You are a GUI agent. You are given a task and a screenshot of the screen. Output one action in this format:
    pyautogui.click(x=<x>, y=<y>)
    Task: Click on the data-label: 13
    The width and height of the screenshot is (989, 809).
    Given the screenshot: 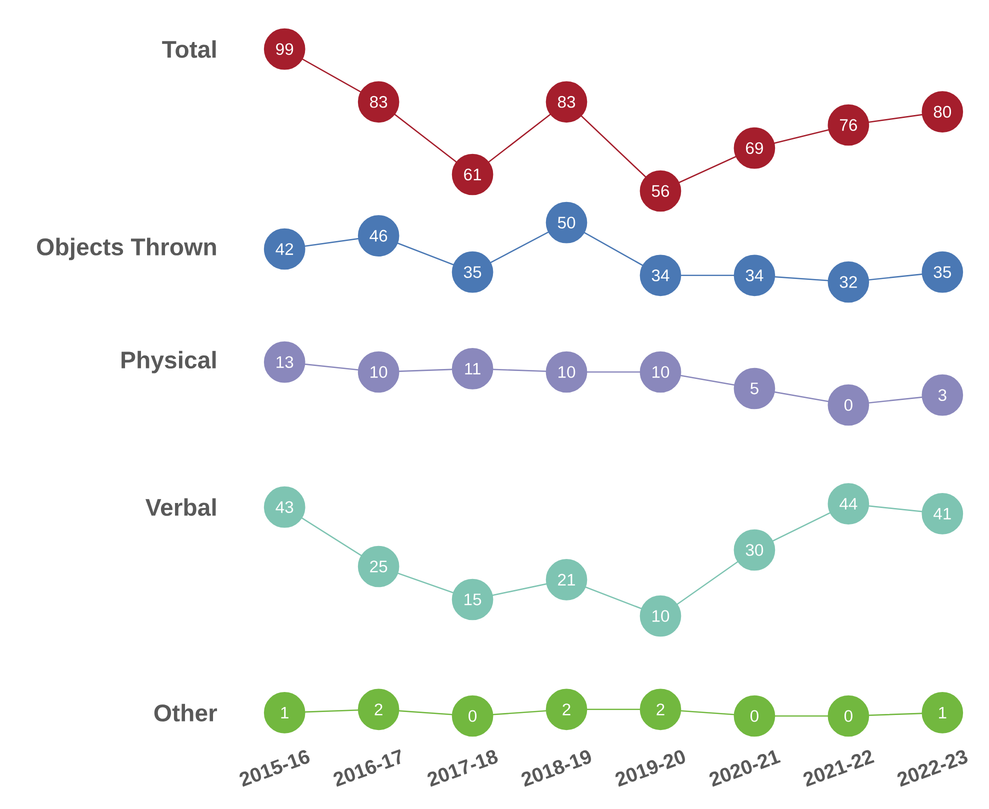 What is the action you would take?
    pyautogui.click(x=285, y=362)
    